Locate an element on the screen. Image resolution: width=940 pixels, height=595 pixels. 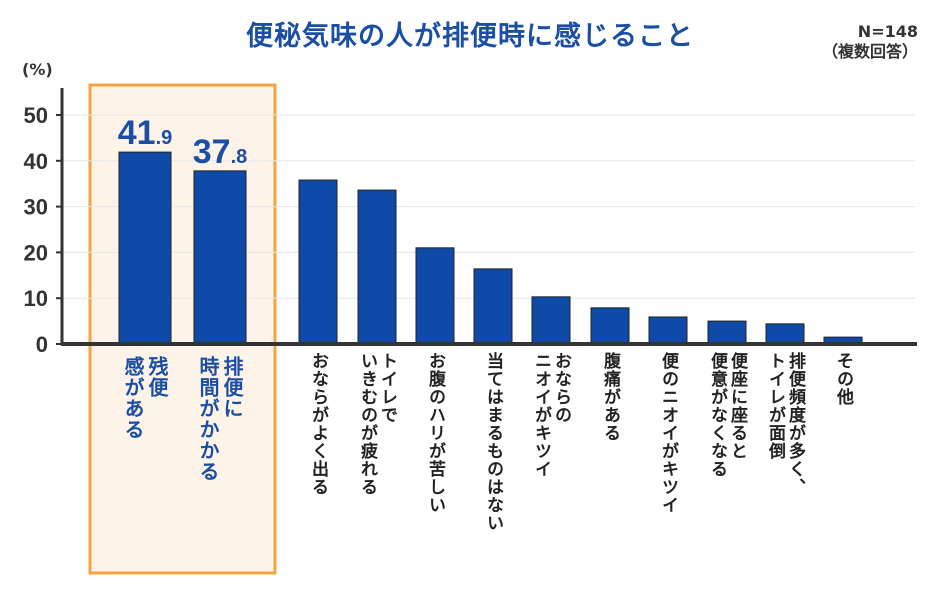
category-label: 当てはまるものはない is located at coordinates (493, 442).